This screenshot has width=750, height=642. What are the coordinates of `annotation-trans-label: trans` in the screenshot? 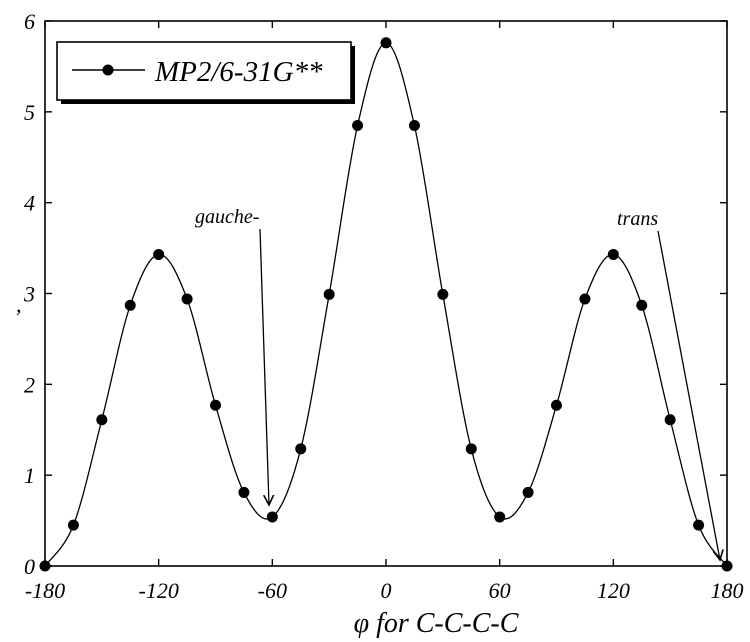 It's located at (637, 219).